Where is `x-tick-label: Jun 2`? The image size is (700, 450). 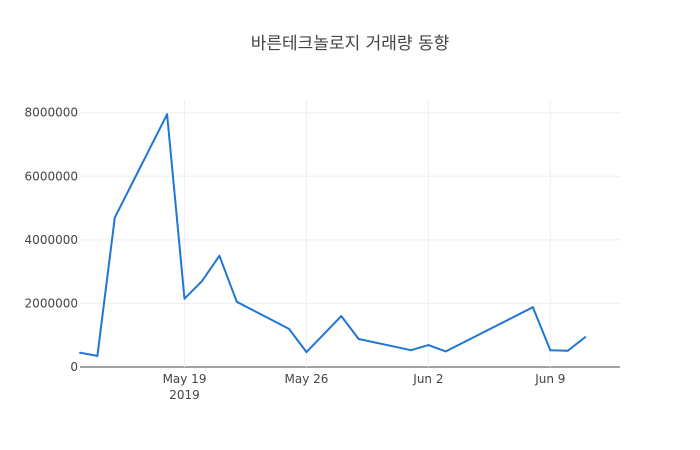
x-tick-label: Jun 2 is located at coordinates (427, 379).